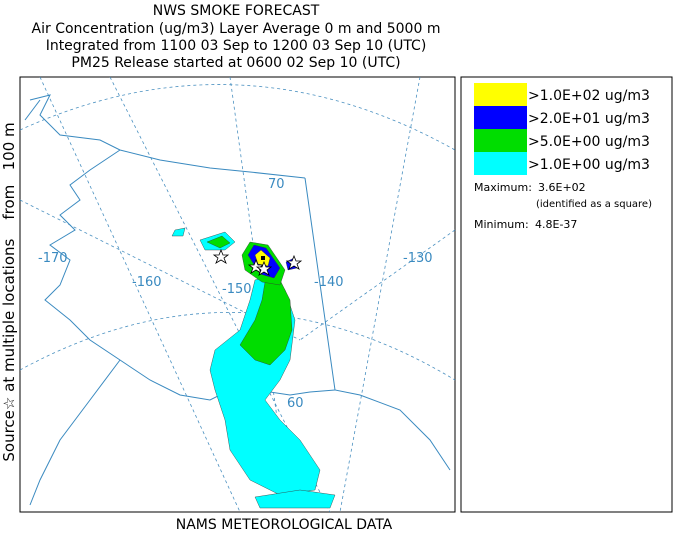 The image size is (678, 536). Describe the element at coordinates (295, 403) in the screenshot. I see `map-label: 60` at that location.